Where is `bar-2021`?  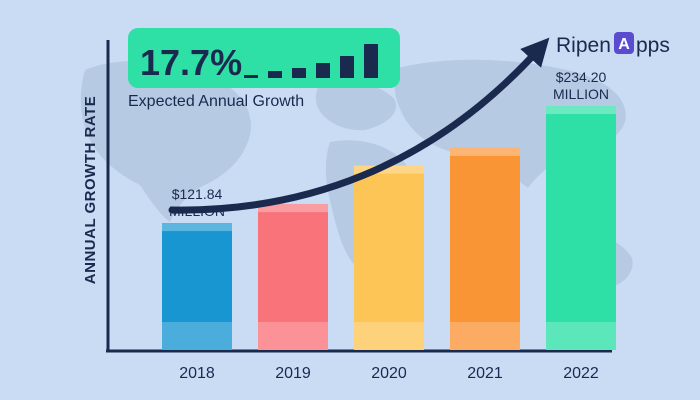 bar-2021 is located at coordinates (485, 248).